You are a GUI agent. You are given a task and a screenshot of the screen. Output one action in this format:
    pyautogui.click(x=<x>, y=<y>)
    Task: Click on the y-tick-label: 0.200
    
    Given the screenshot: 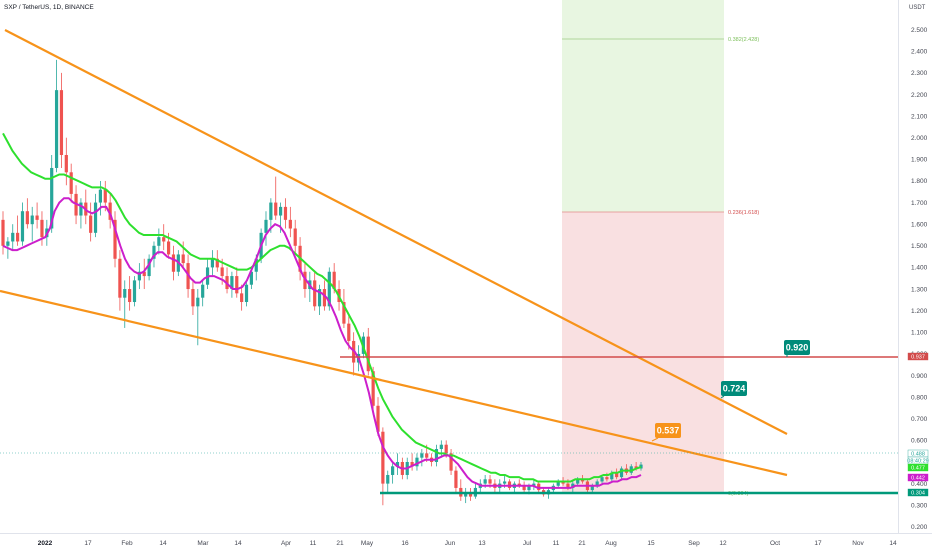 What is the action you would take?
    pyautogui.click(x=919, y=527)
    